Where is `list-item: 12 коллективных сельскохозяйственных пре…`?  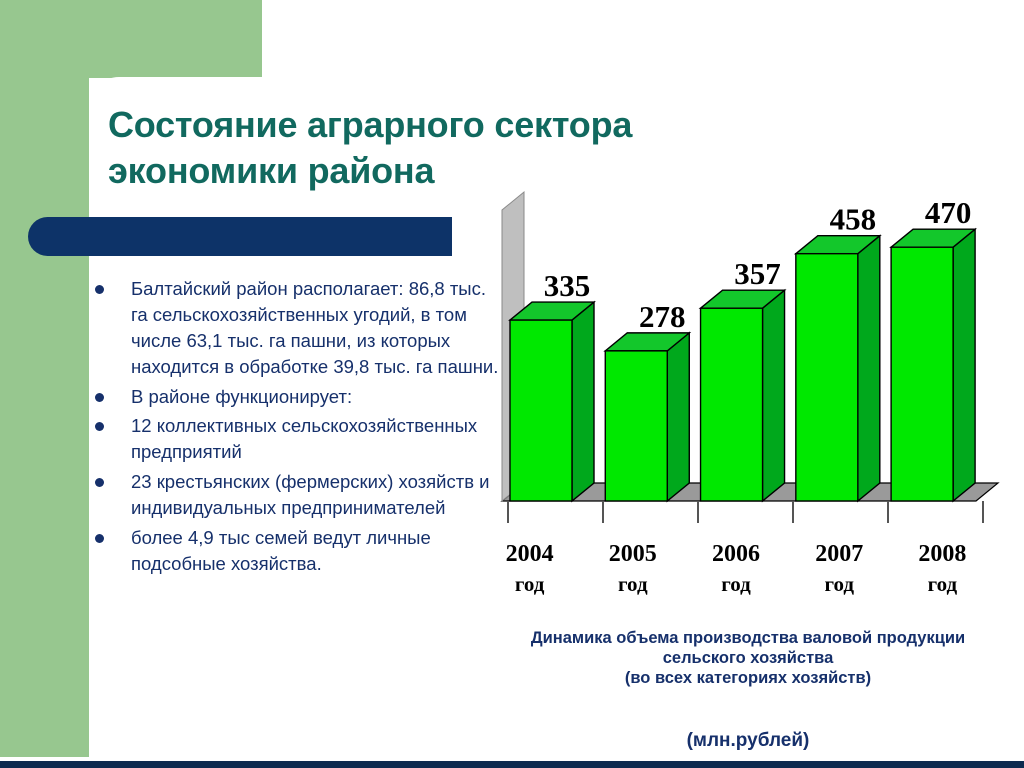
list-item: 12 коллективных сельскохозяйственных пре… is located at coordinates (297, 439).